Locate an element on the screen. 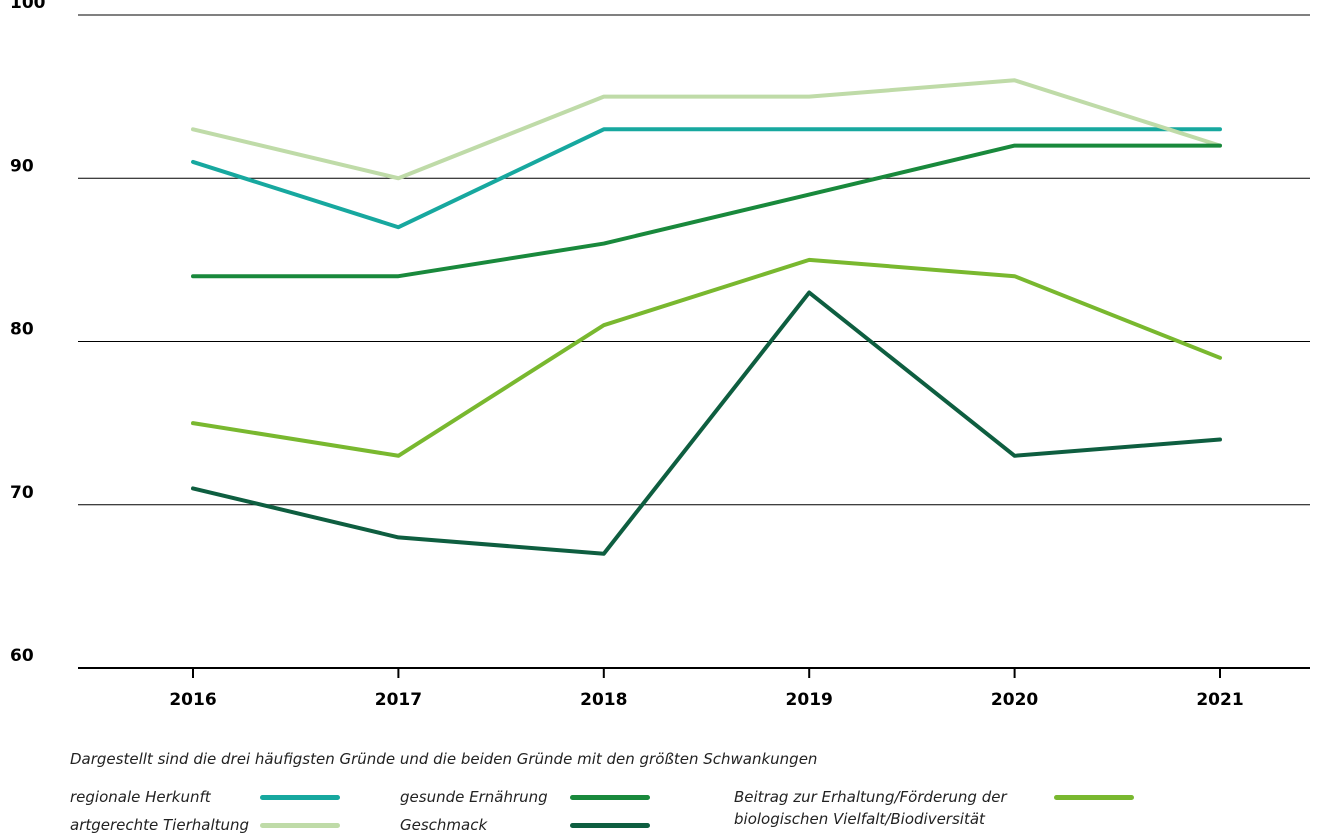  legend-label: gesunde Ernährung is located at coordinates (474, 797).